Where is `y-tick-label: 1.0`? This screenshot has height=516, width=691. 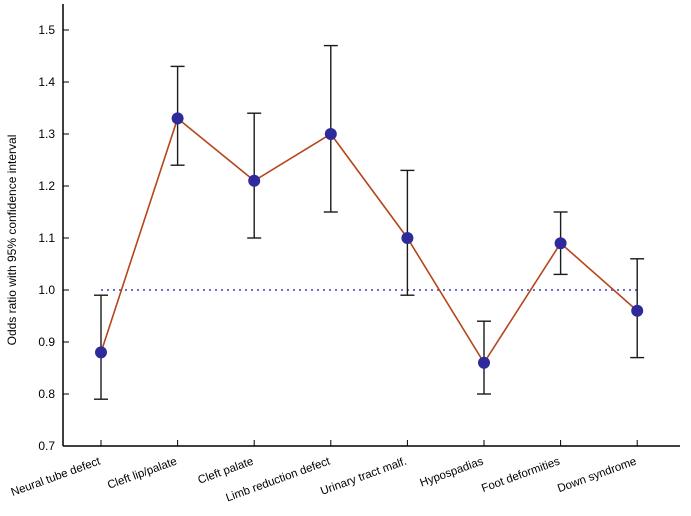
y-tick-label: 1.0 is located at coordinates (46, 290).